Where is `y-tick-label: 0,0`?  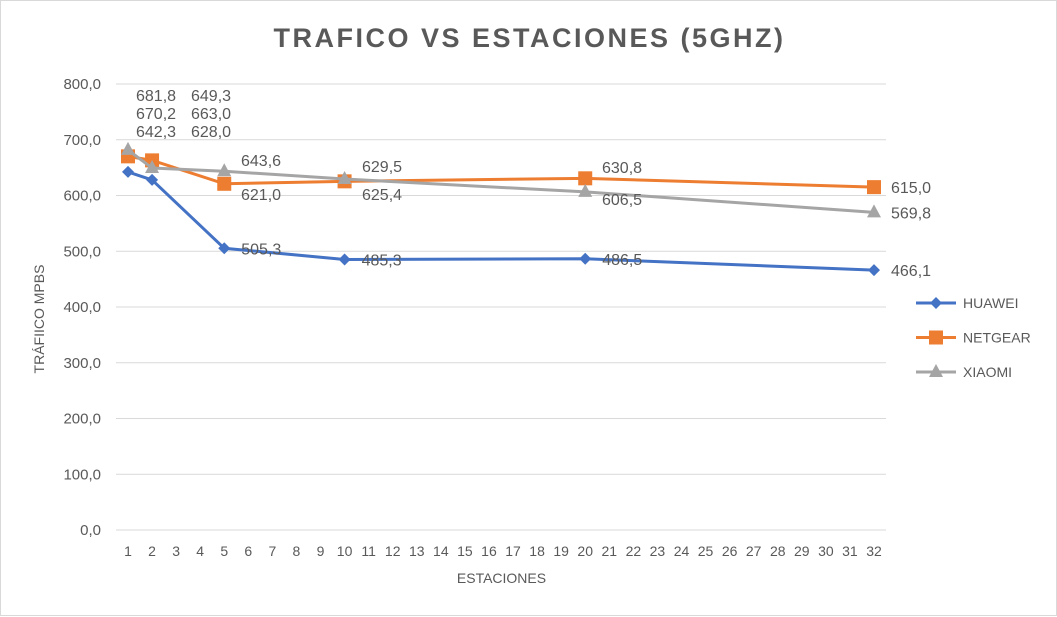 y-tick-label: 0,0 is located at coordinates (90, 530).